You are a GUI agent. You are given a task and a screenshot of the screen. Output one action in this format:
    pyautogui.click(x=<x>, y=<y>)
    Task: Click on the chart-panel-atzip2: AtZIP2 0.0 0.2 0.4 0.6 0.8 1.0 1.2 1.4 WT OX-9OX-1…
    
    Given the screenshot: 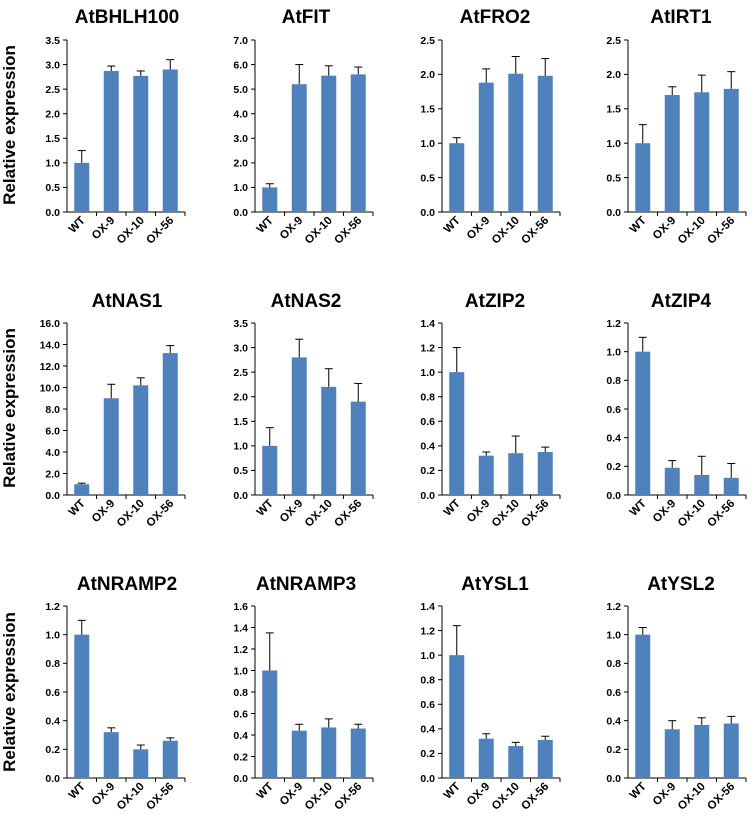 What is the action you would take?
    pyautogui.click(x=490, y=410)
    